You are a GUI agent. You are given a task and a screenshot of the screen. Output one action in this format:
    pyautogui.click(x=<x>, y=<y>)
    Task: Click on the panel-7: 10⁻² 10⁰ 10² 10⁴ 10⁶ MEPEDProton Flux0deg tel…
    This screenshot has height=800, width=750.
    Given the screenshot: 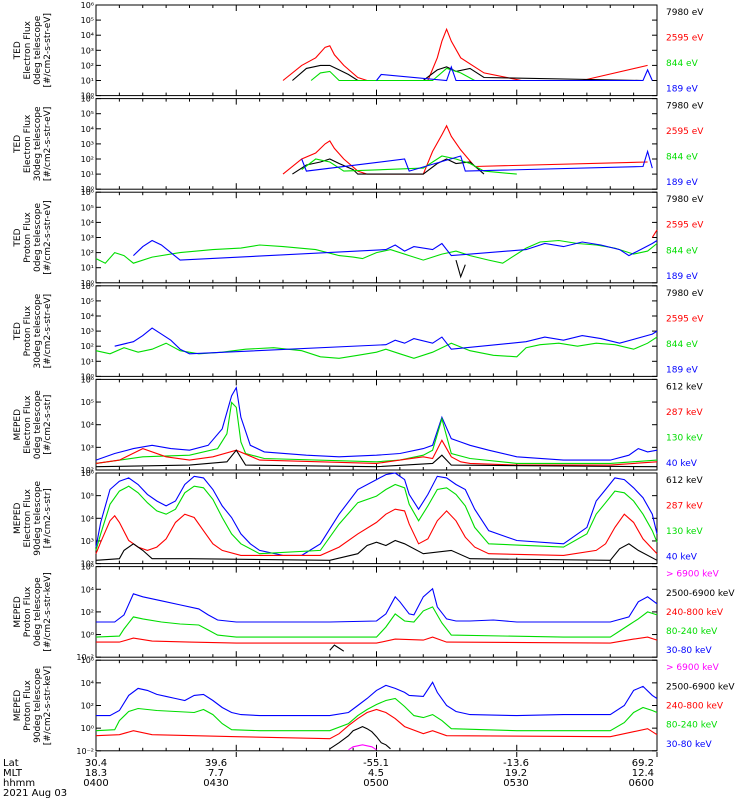 What is the action you would take?
    pyautogui.click(x=374, y=613)
    